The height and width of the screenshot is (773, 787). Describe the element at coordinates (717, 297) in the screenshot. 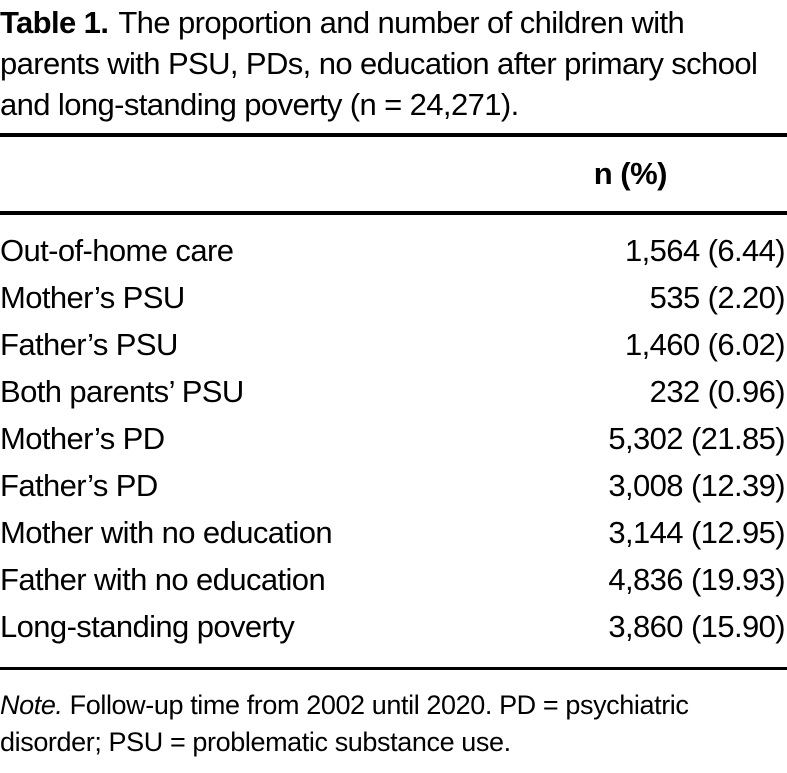

I see `row-value: 535 (2.20)` at that location.